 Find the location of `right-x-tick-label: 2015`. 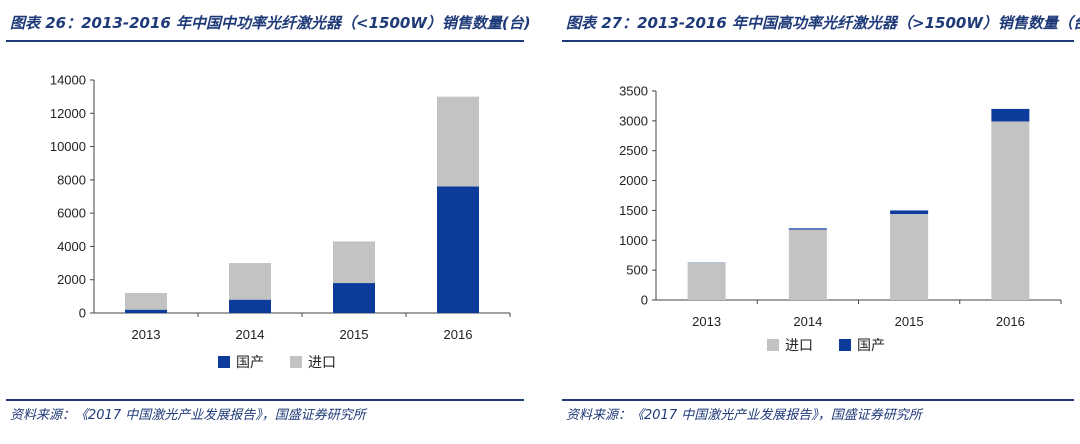

right-x-tick-label: 2015 is located at coordinates (909, 321).